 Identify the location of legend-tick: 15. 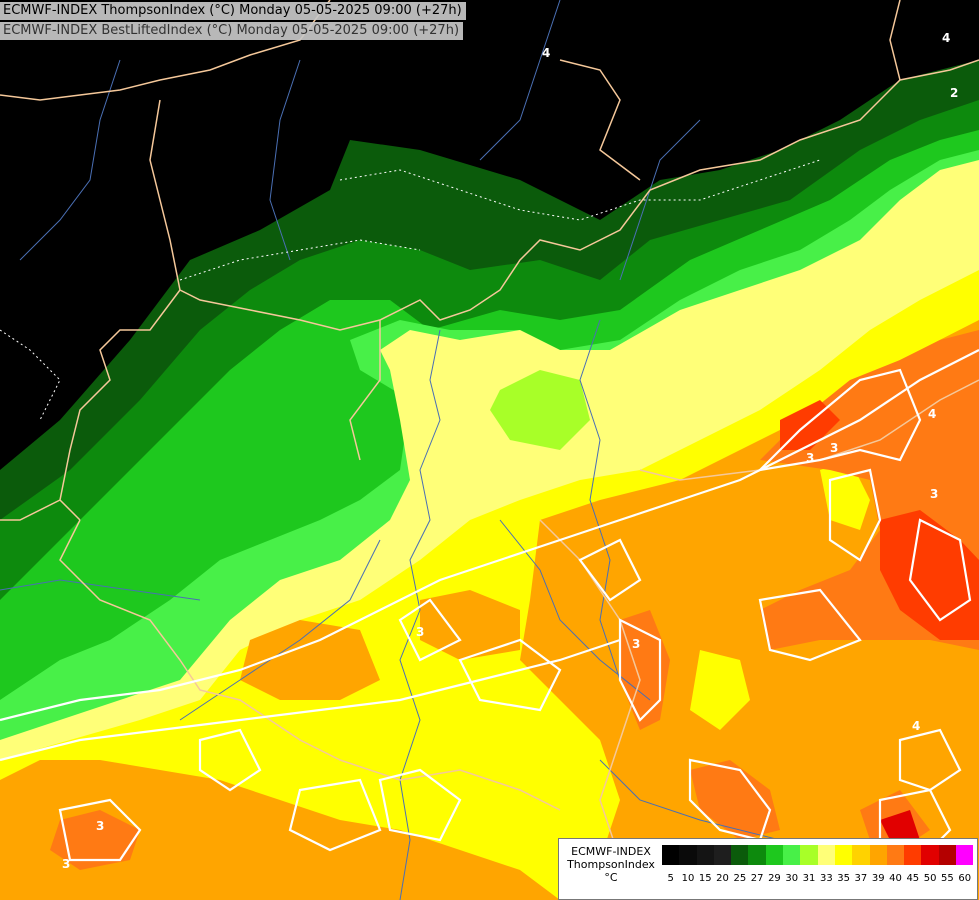
(705, 878).